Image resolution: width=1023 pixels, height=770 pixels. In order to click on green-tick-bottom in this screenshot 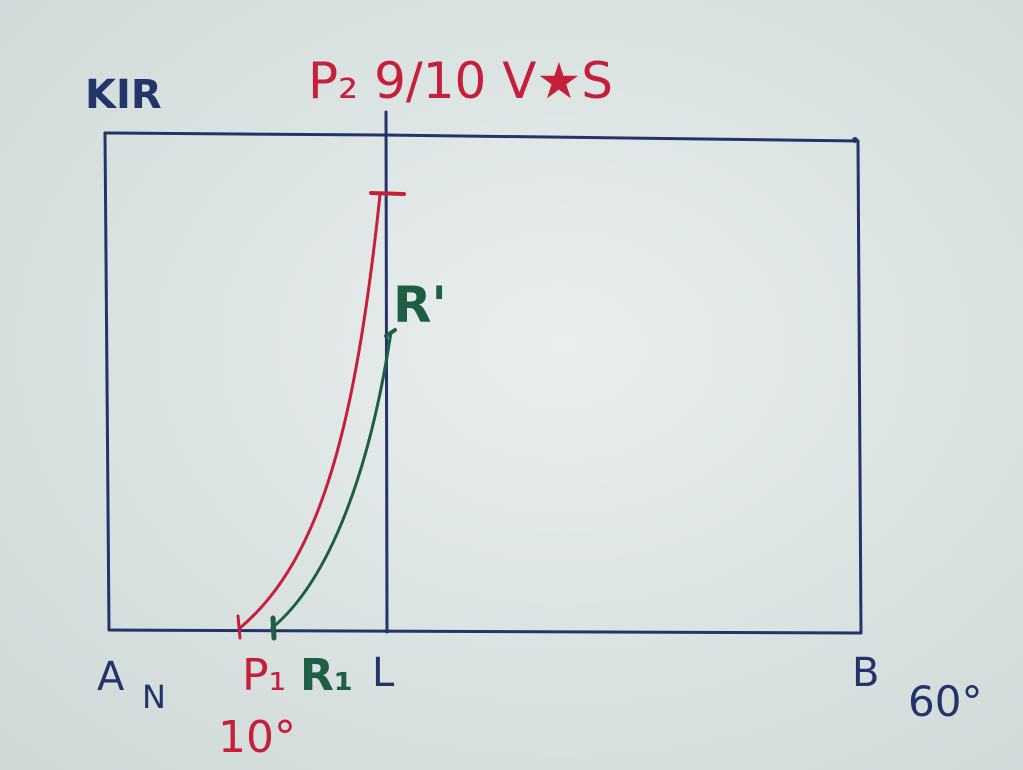, I will do `click(273, 628)`.